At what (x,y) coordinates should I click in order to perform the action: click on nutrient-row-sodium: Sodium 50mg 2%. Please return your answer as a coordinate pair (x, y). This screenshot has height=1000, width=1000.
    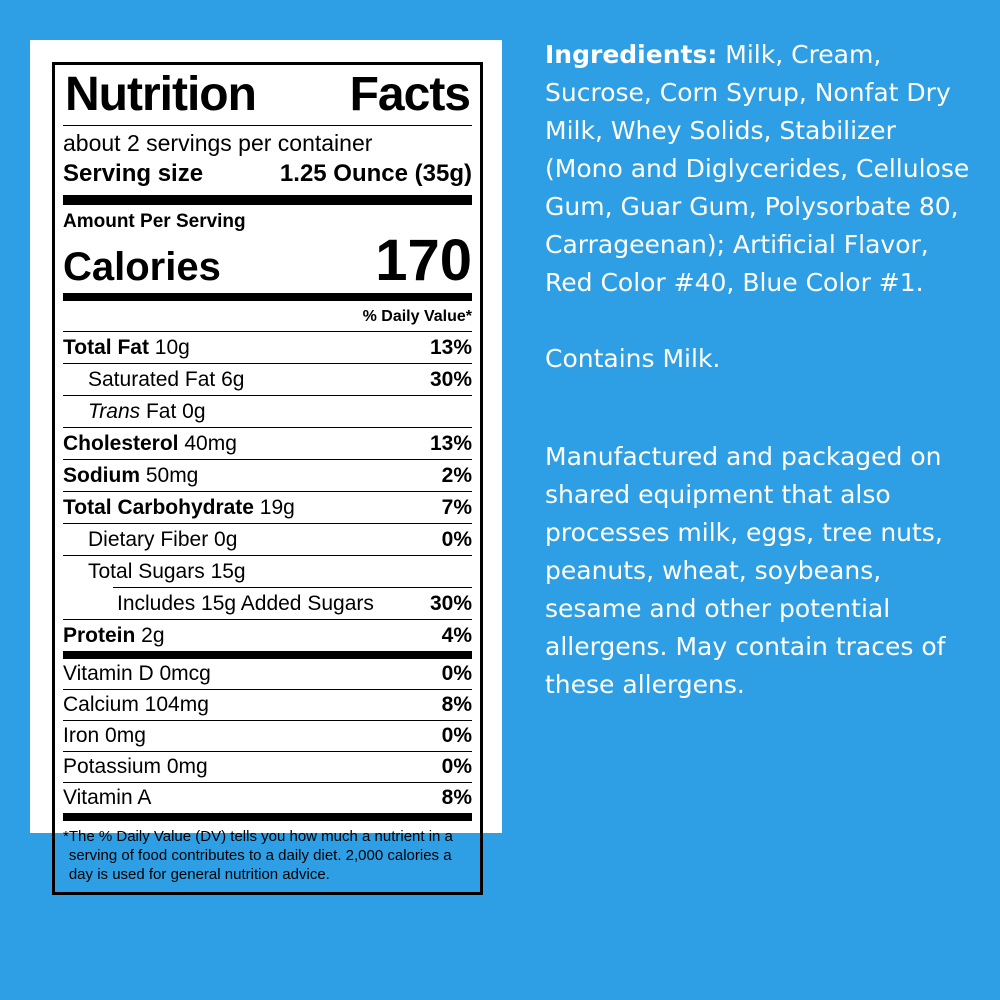
    Looking at the image, I should click on (267, 474).